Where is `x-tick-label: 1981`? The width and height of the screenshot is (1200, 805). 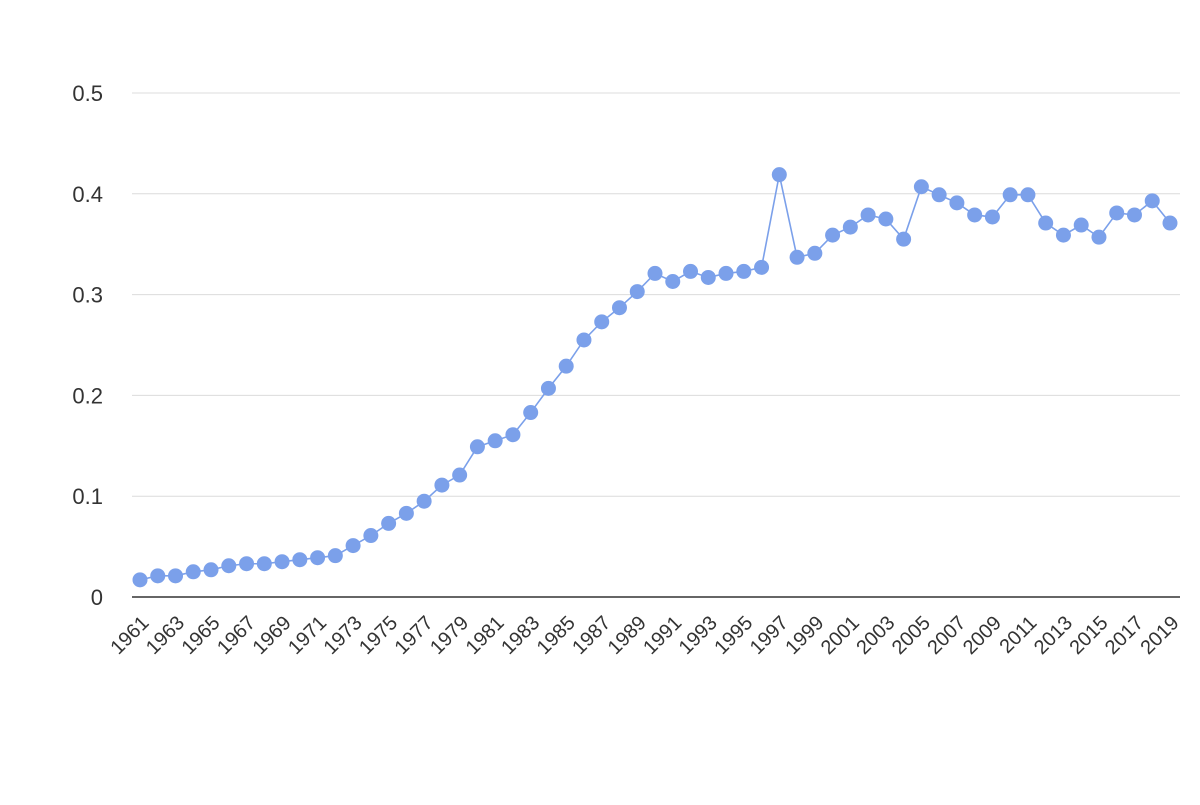 x-tick-label: 1981 is located at coordinates (485, 635).